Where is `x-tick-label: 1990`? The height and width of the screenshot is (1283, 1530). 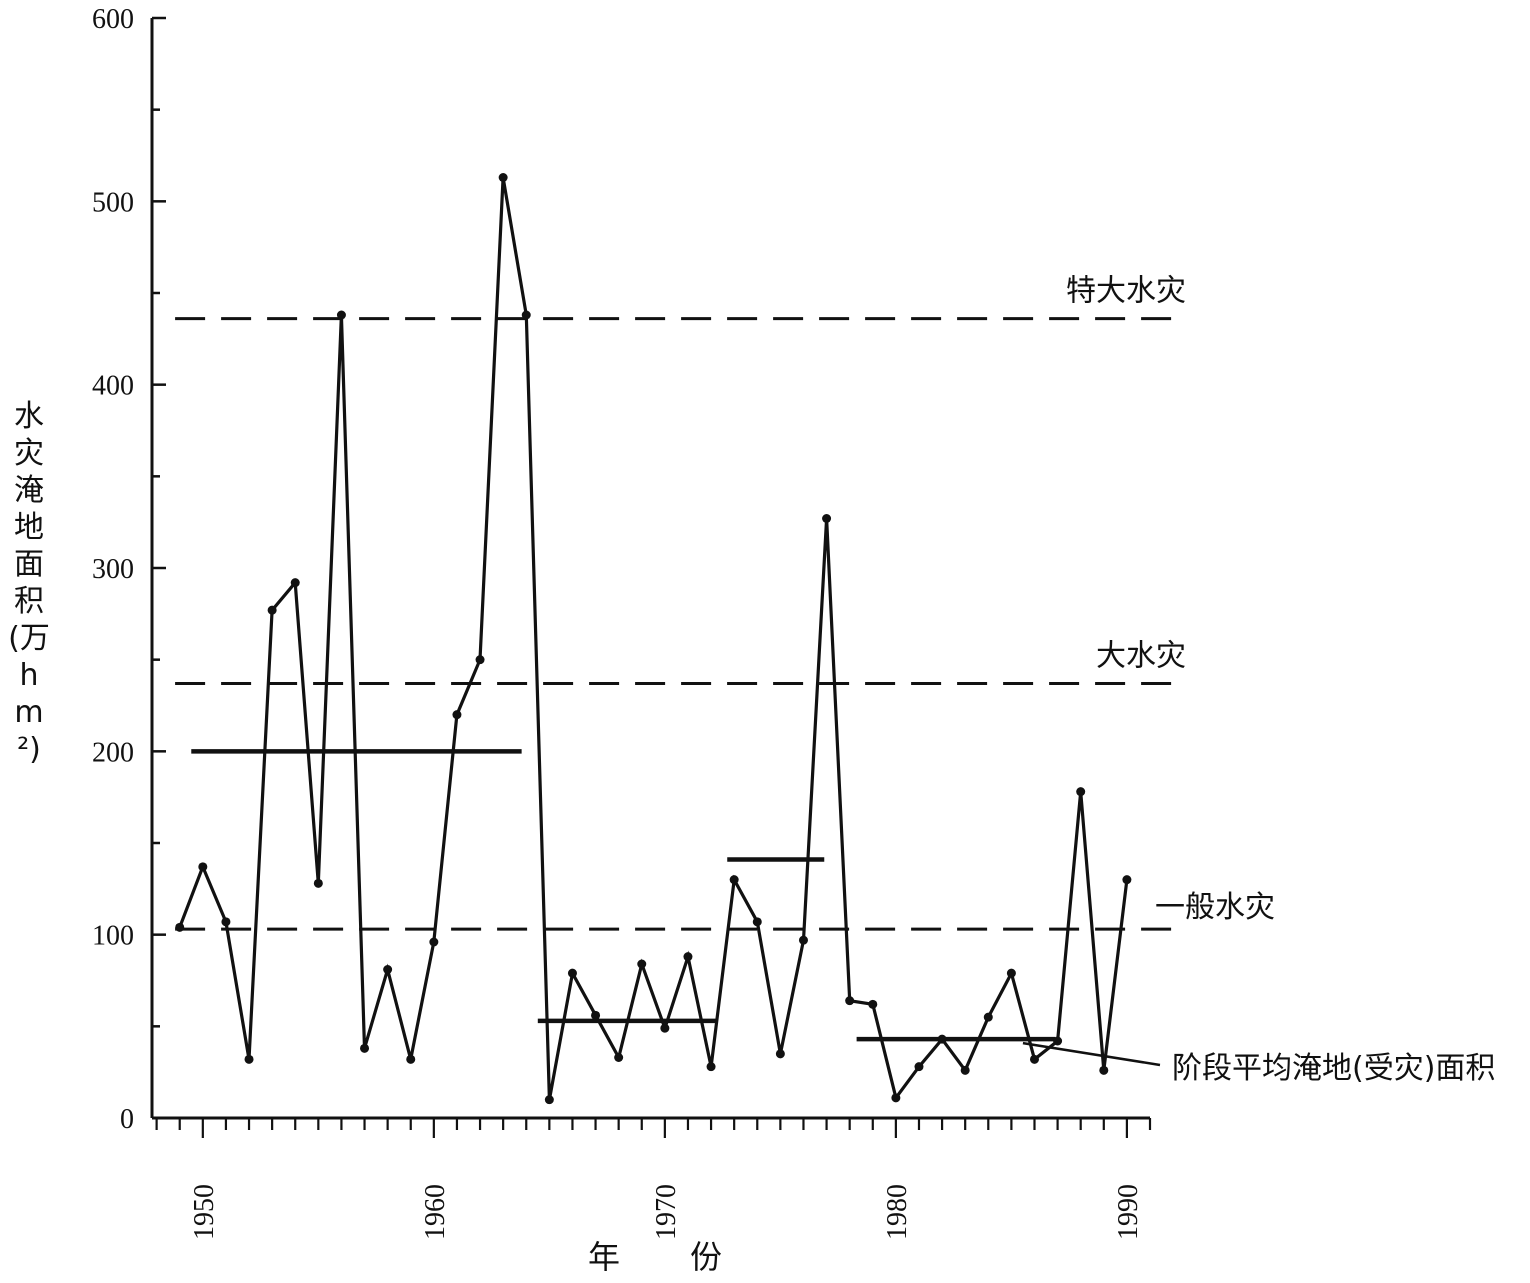
x-tick-label: 1990 is located at coordinates (1128, 1212).